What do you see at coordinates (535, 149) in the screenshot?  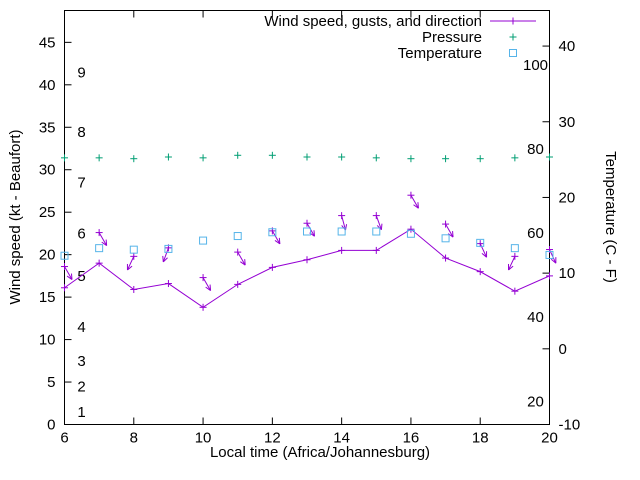 I see `fahrenheit-label: 80` at bounding box center [535, 149].